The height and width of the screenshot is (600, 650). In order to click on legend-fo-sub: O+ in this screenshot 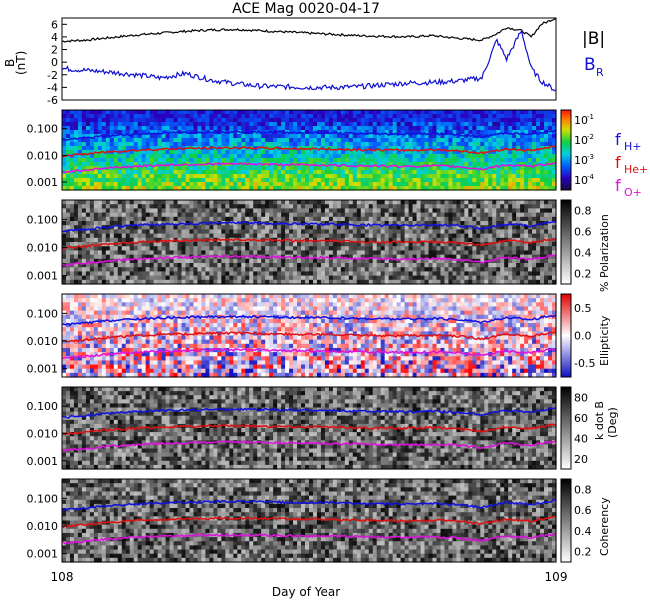, I will do `click(633, 192)`.